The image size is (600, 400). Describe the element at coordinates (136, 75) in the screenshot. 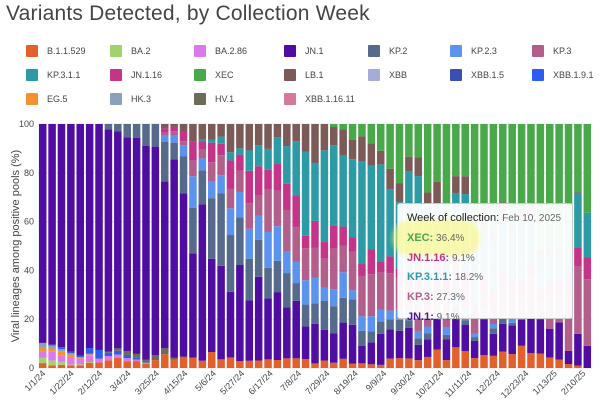

I see `legend-item: JN.1.16` at that location.